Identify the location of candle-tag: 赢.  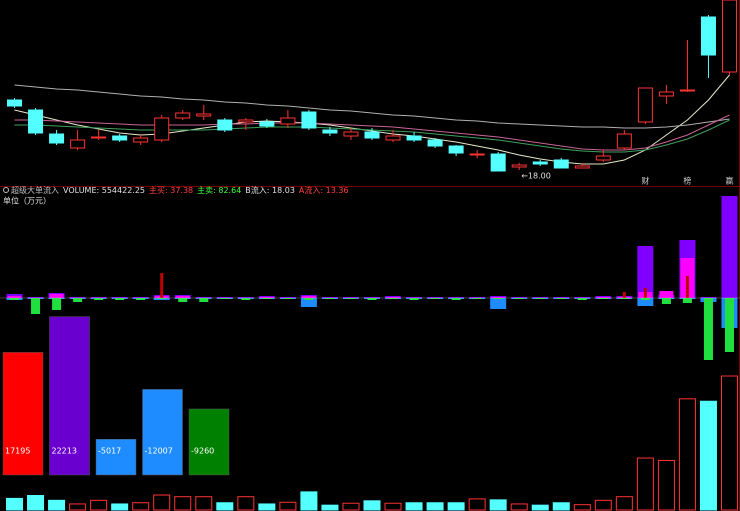
(729, 181).